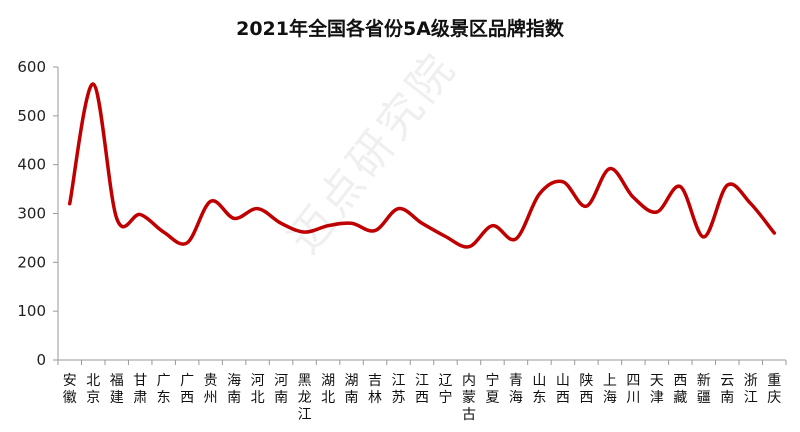  I want to click on x-tick-label: 浙江, so click(751, 389).